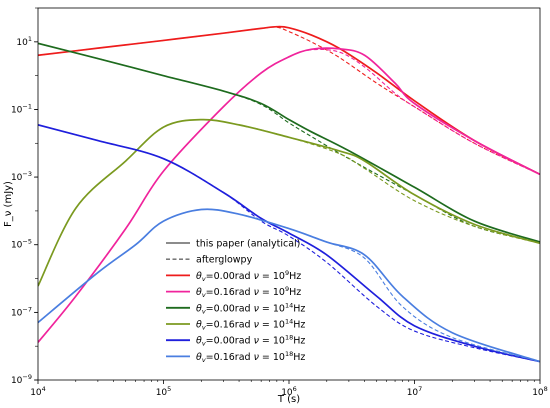  I want to click on legend-series-label: θv=0.00rad ν = 1014Hz, so click(250, 308).